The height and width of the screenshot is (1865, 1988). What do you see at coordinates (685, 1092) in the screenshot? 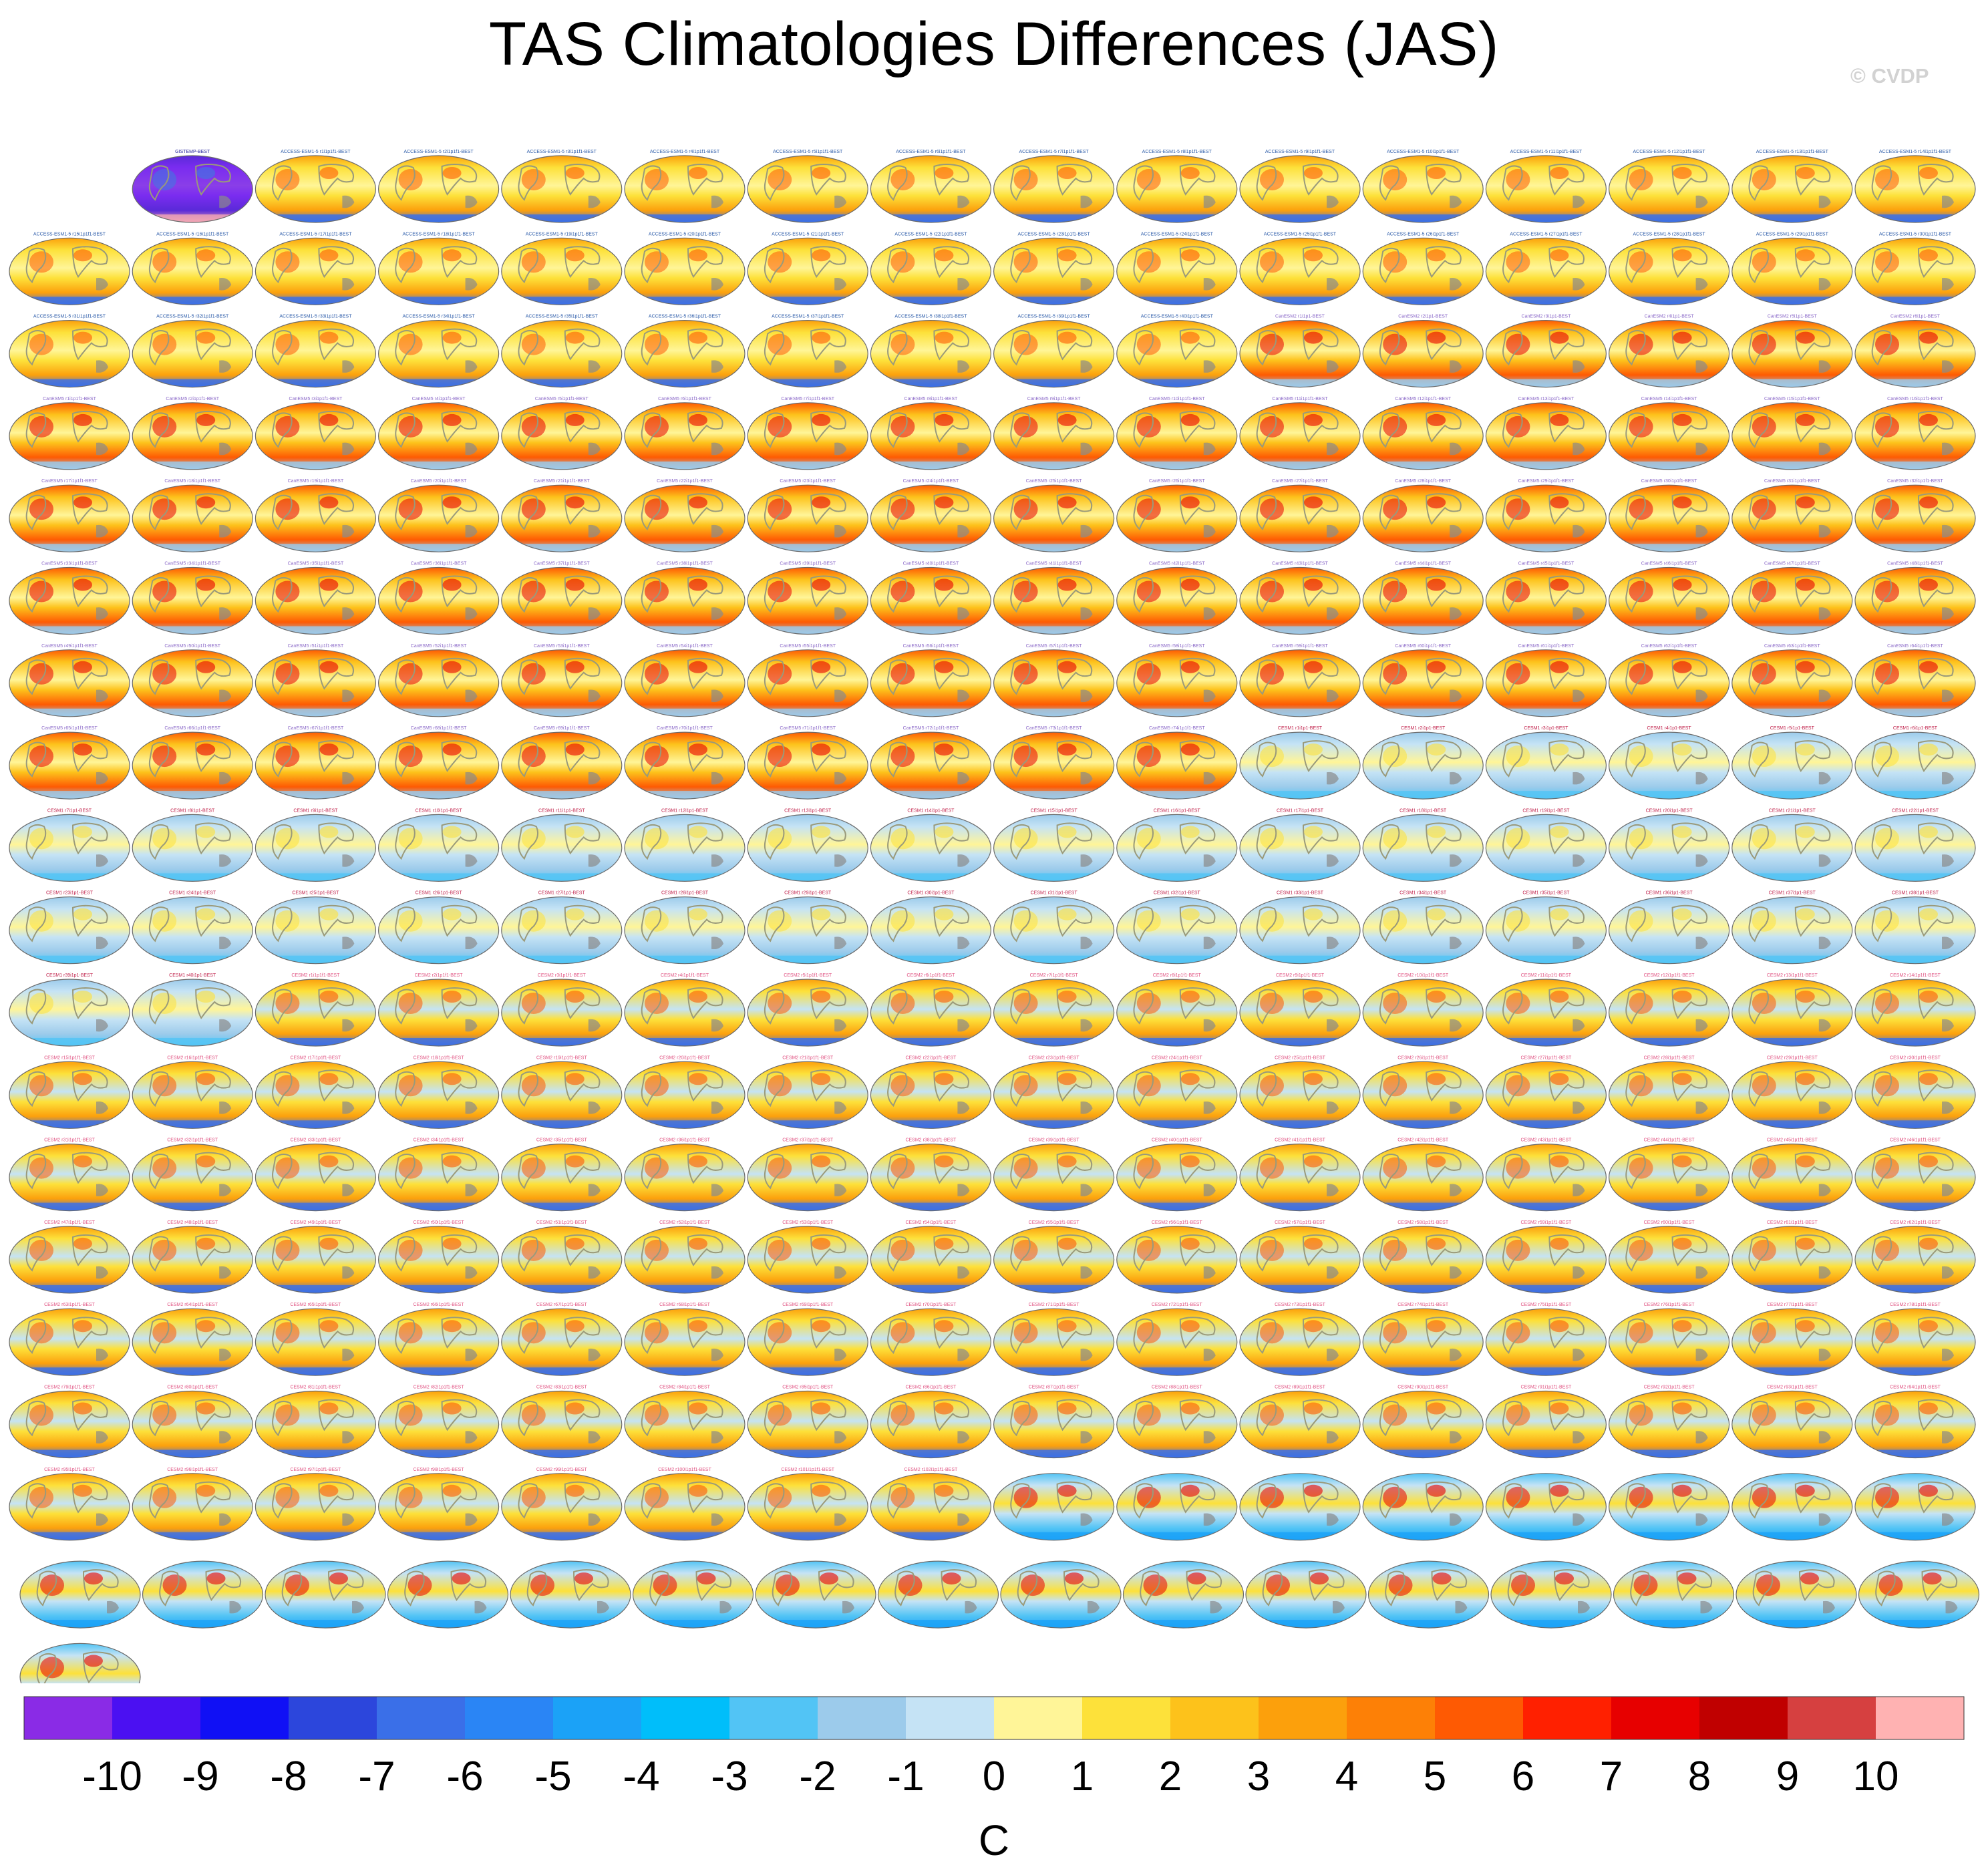
I see `map-panel: CESM2 r20i1p1f1-BEST` at bounding box center [685, 1092].